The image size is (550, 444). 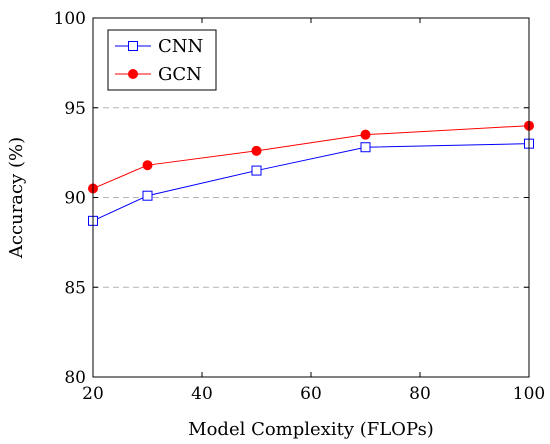 I want to click on series-gcn, so click(x=311, y=157).